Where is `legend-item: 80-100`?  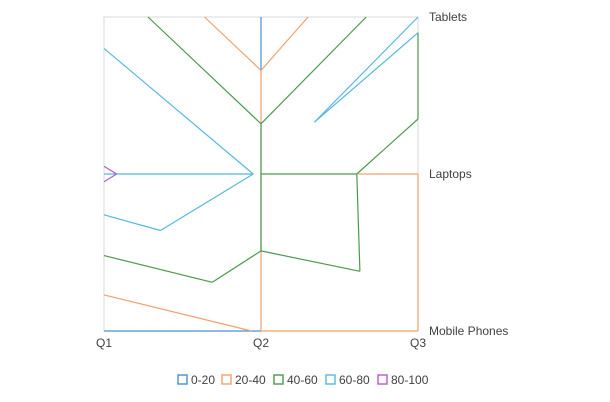 legend-item: 80-100 is located at coordinates (403, 380).